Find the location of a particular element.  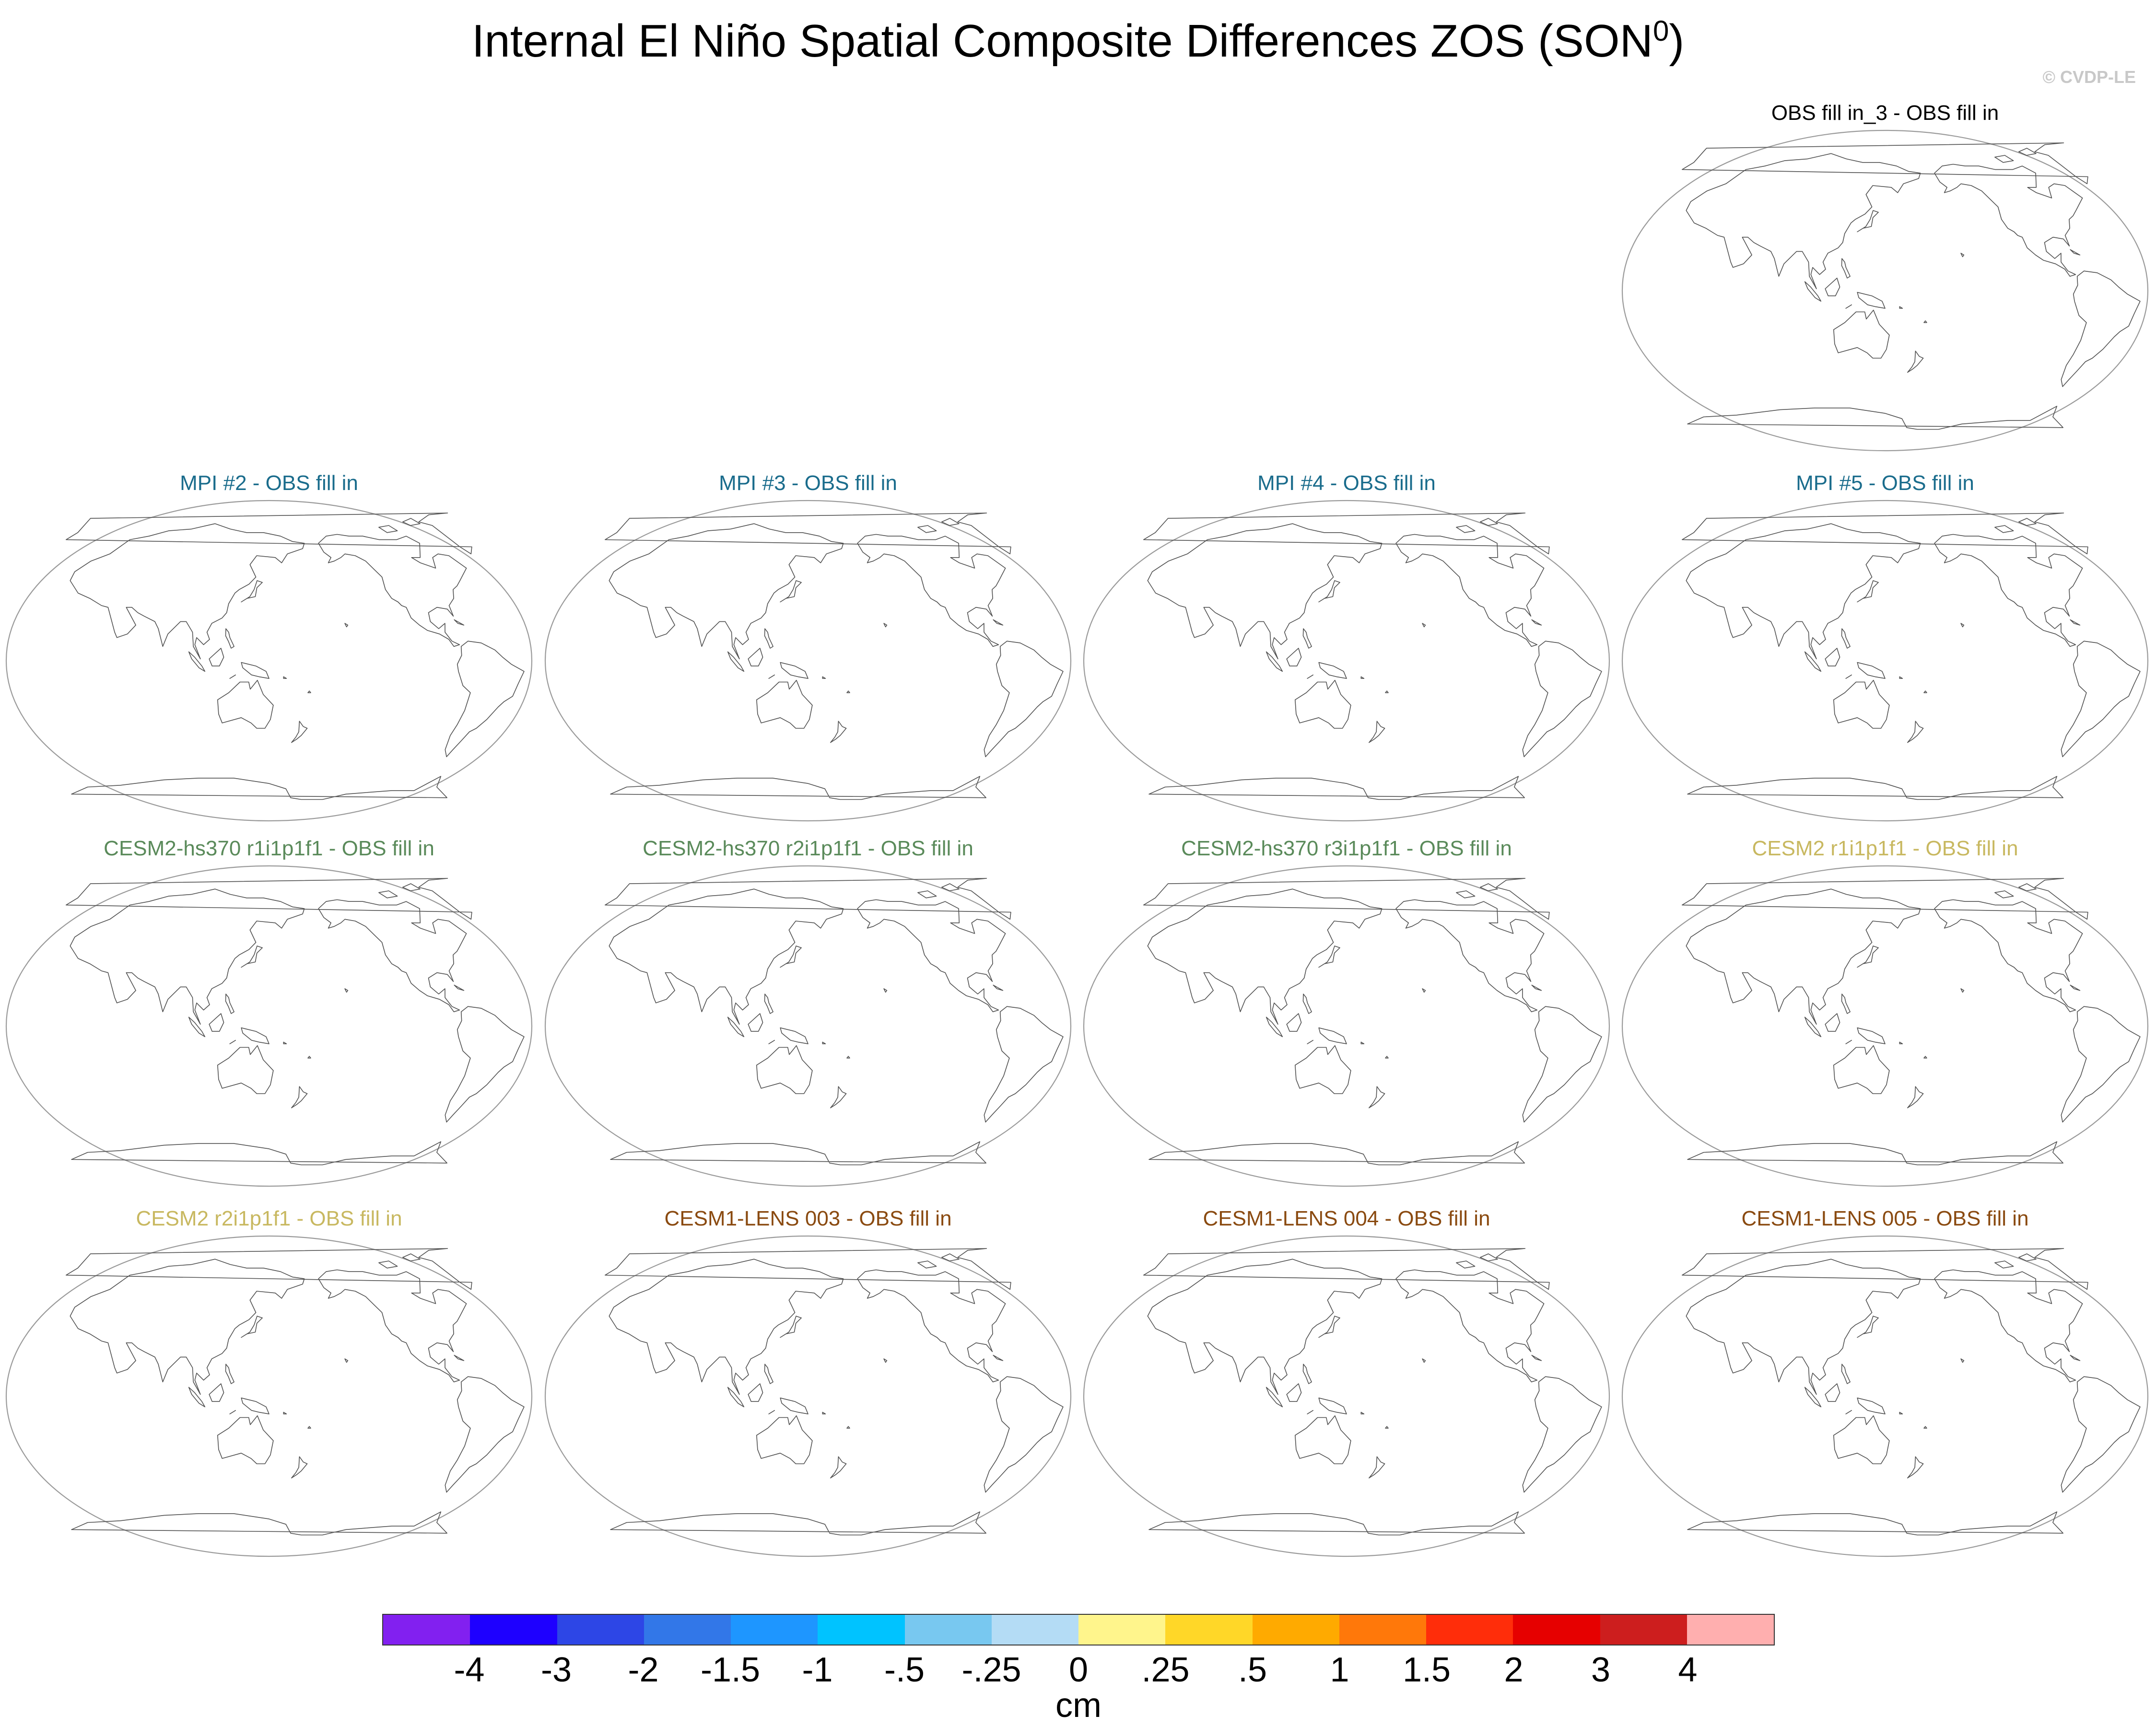

panel-title: CESM2 r2i1p1f1 - OBS fill in is located at coordinates (269, 1219).